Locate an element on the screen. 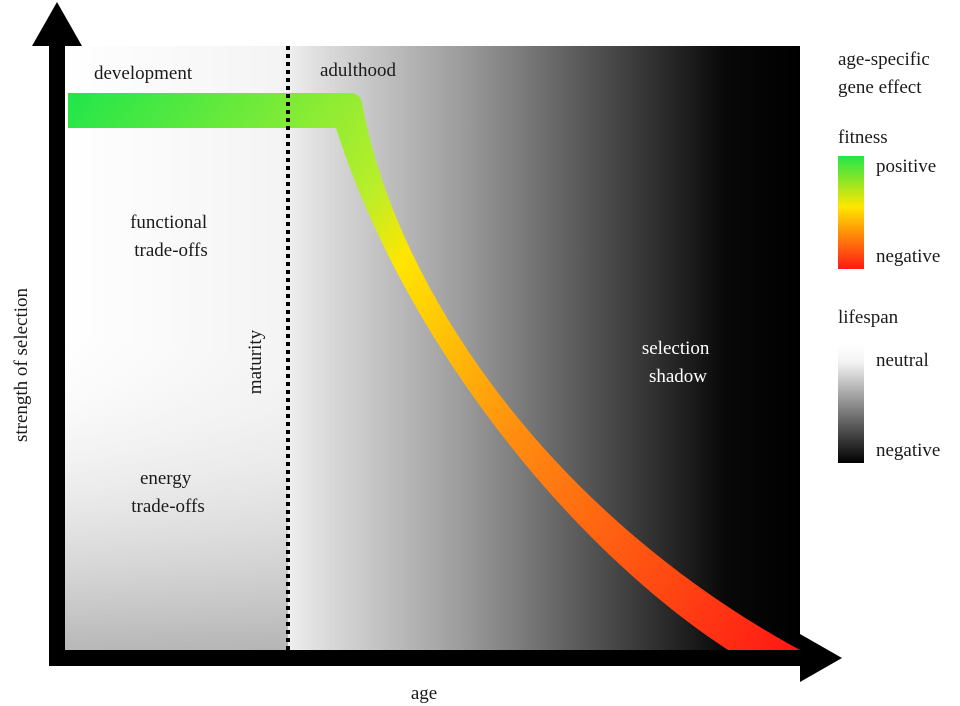  legend-lifespan-label: lifespan is located at coordinates (868, 317).